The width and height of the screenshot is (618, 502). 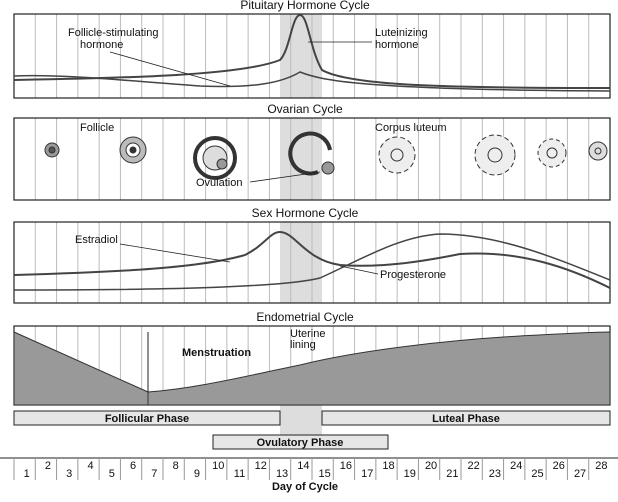 I want to click on label: Estradiol, so click(x=96, y=240).